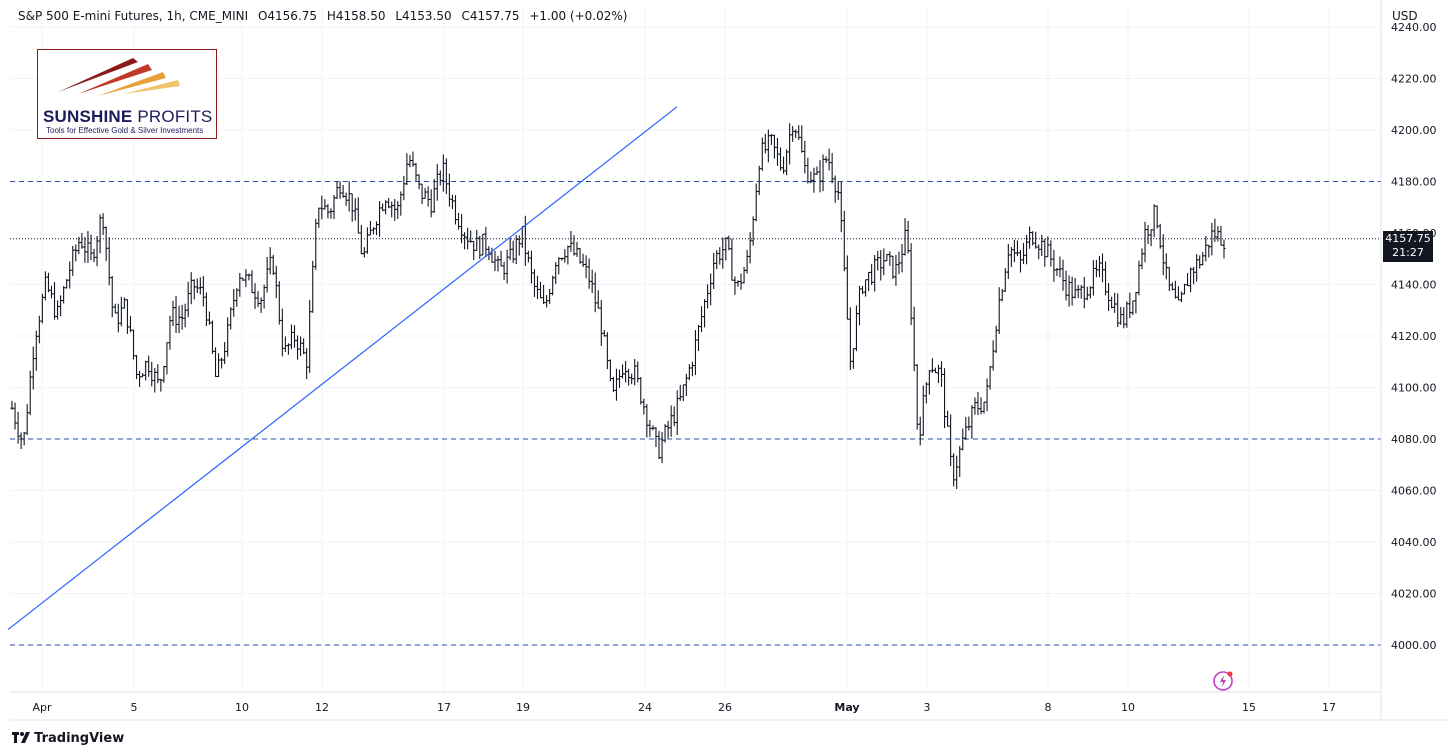 Image resolution: width=1449 pixels, height=756 pixels. What do you see at coordinates (1405, 16) in the screenshot?
I see `currency-label: USD` at bounding box center [1405, 16].